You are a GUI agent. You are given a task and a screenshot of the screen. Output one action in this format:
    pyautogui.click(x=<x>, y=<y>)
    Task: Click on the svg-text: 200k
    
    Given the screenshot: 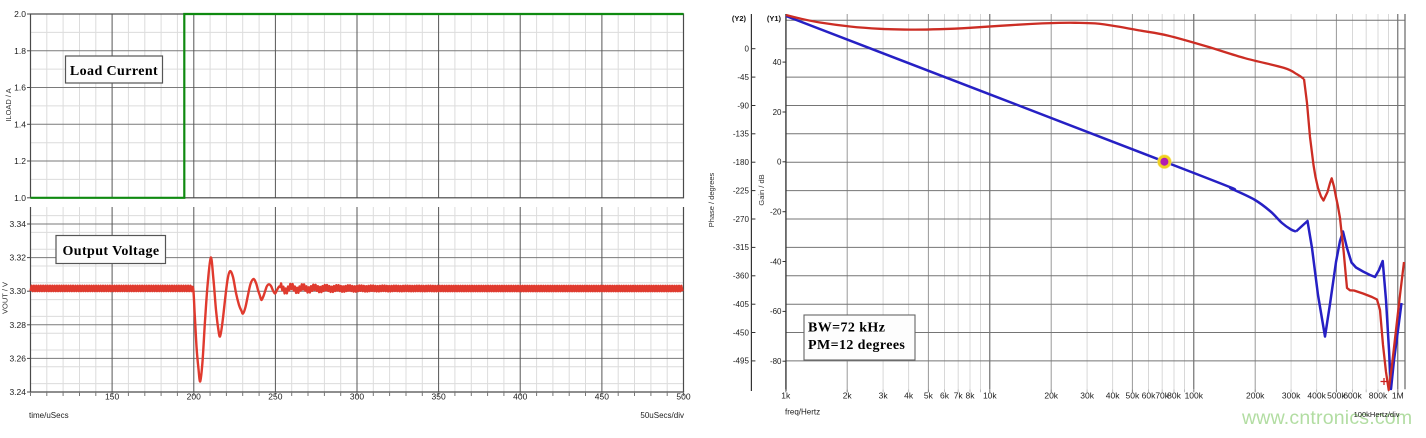 What is the action you would take?
    pyautogui.click(x=1255, y=396)
    